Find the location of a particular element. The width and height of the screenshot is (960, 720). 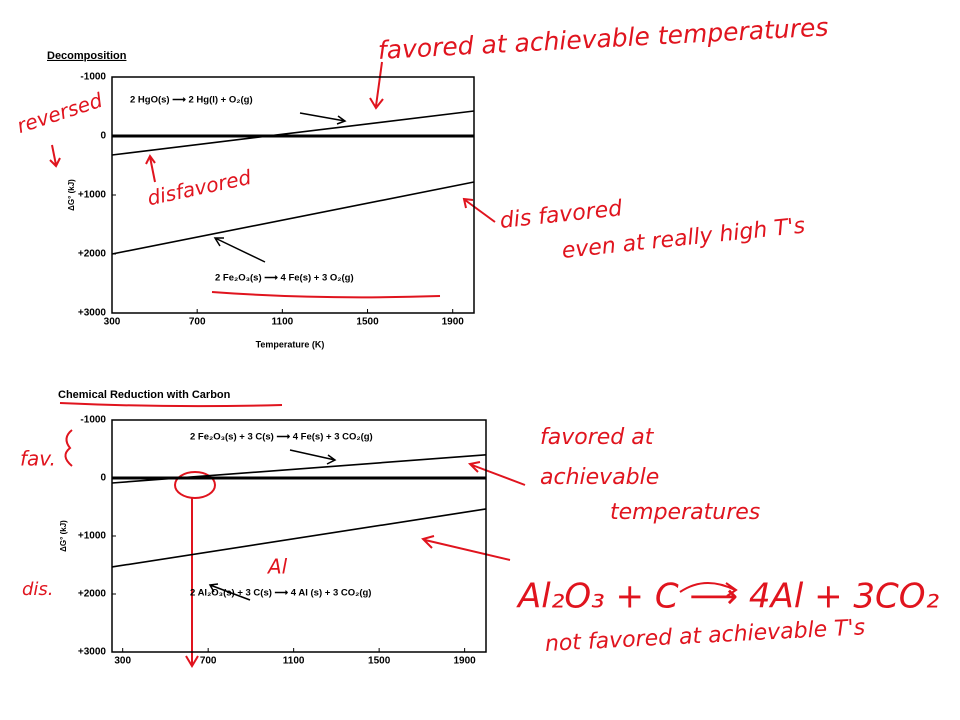

handwritten-note: Al₂O₃ + C ⟶ 4Al + 3CO₂ is located at coordinates (728, 597).